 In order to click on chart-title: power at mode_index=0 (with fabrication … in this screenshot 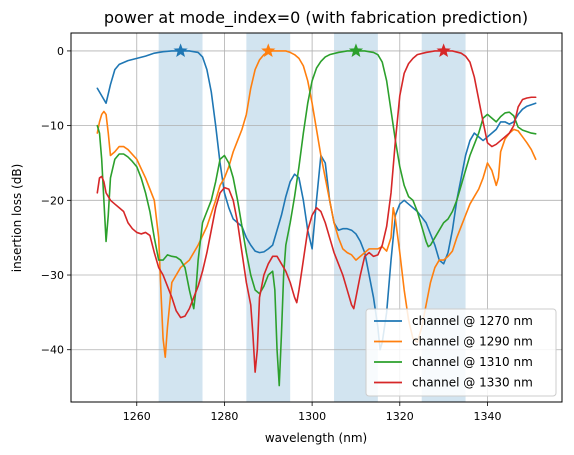, I will do `click(316, 18)`.